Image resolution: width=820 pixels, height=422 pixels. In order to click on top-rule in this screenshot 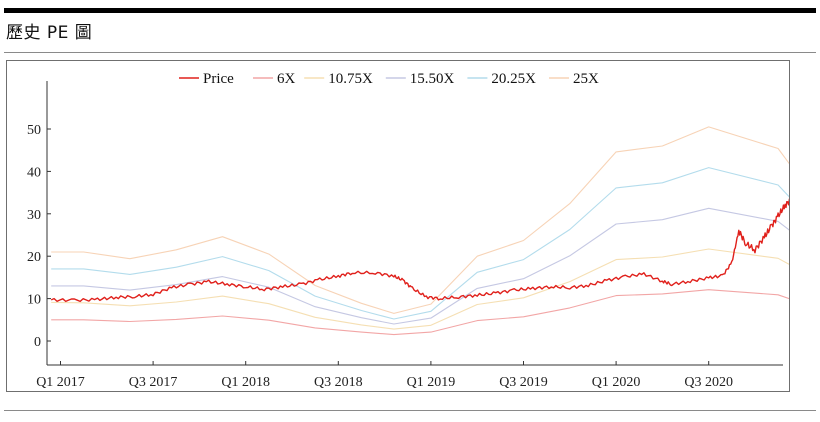, I will do `click(410, 10)`.